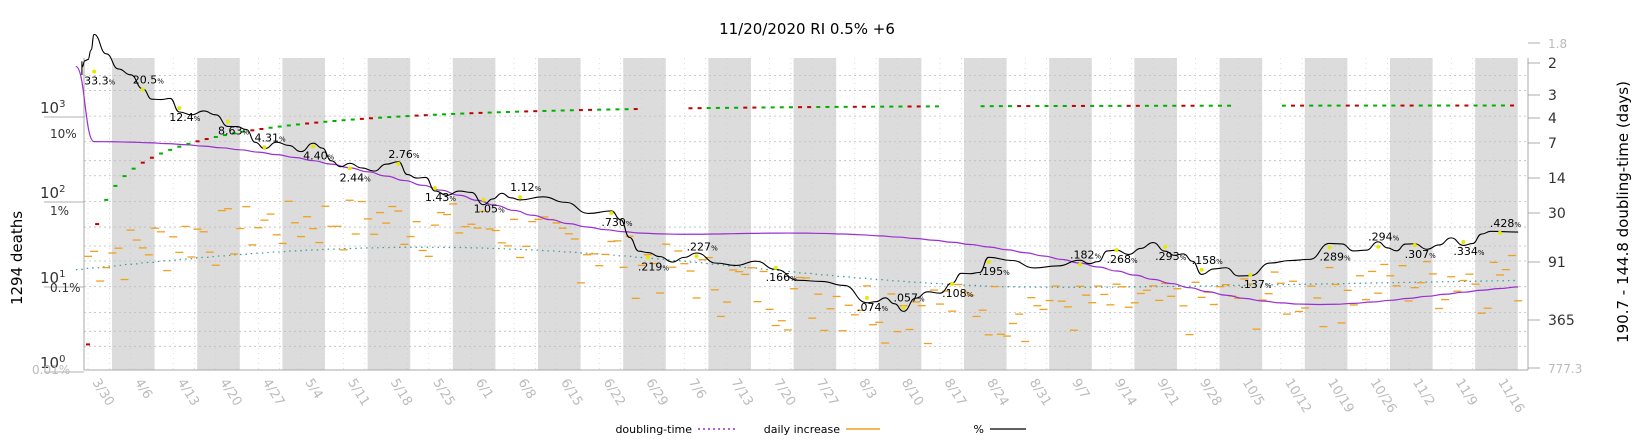 This screenshot has height=440, width=1640. Describe the element at coordinates (995, 271) in the screenshot. I see `percent-annotation: .195%` at that location.